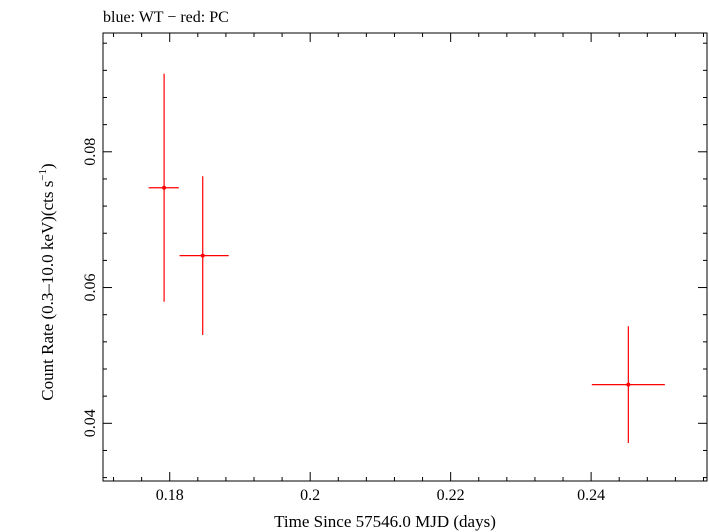  Describe the element at coordinates (310, 495) in the screenshot. I see `x-tick-label: 0.2` at that location.